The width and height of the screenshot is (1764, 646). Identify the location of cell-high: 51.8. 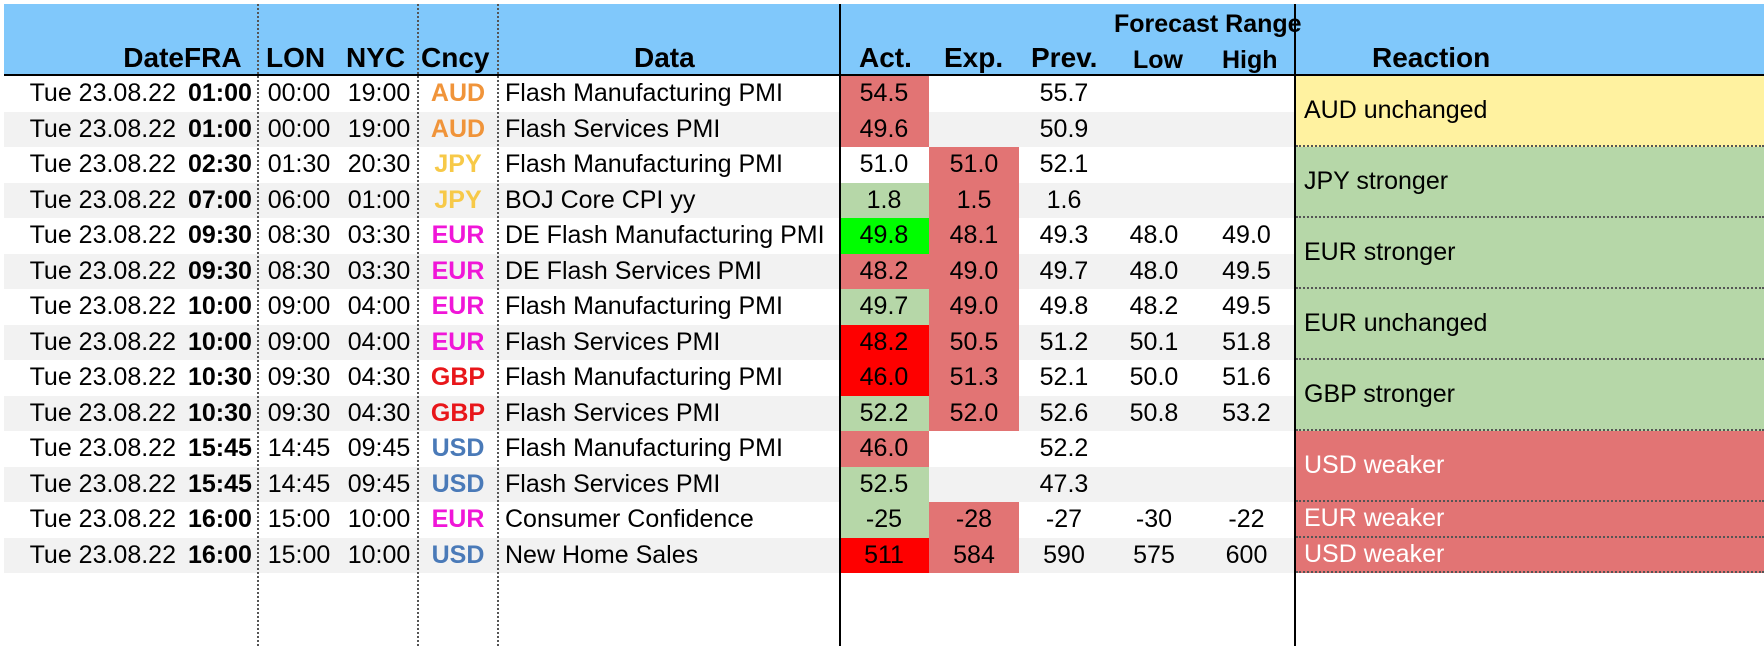
(1246, 341).